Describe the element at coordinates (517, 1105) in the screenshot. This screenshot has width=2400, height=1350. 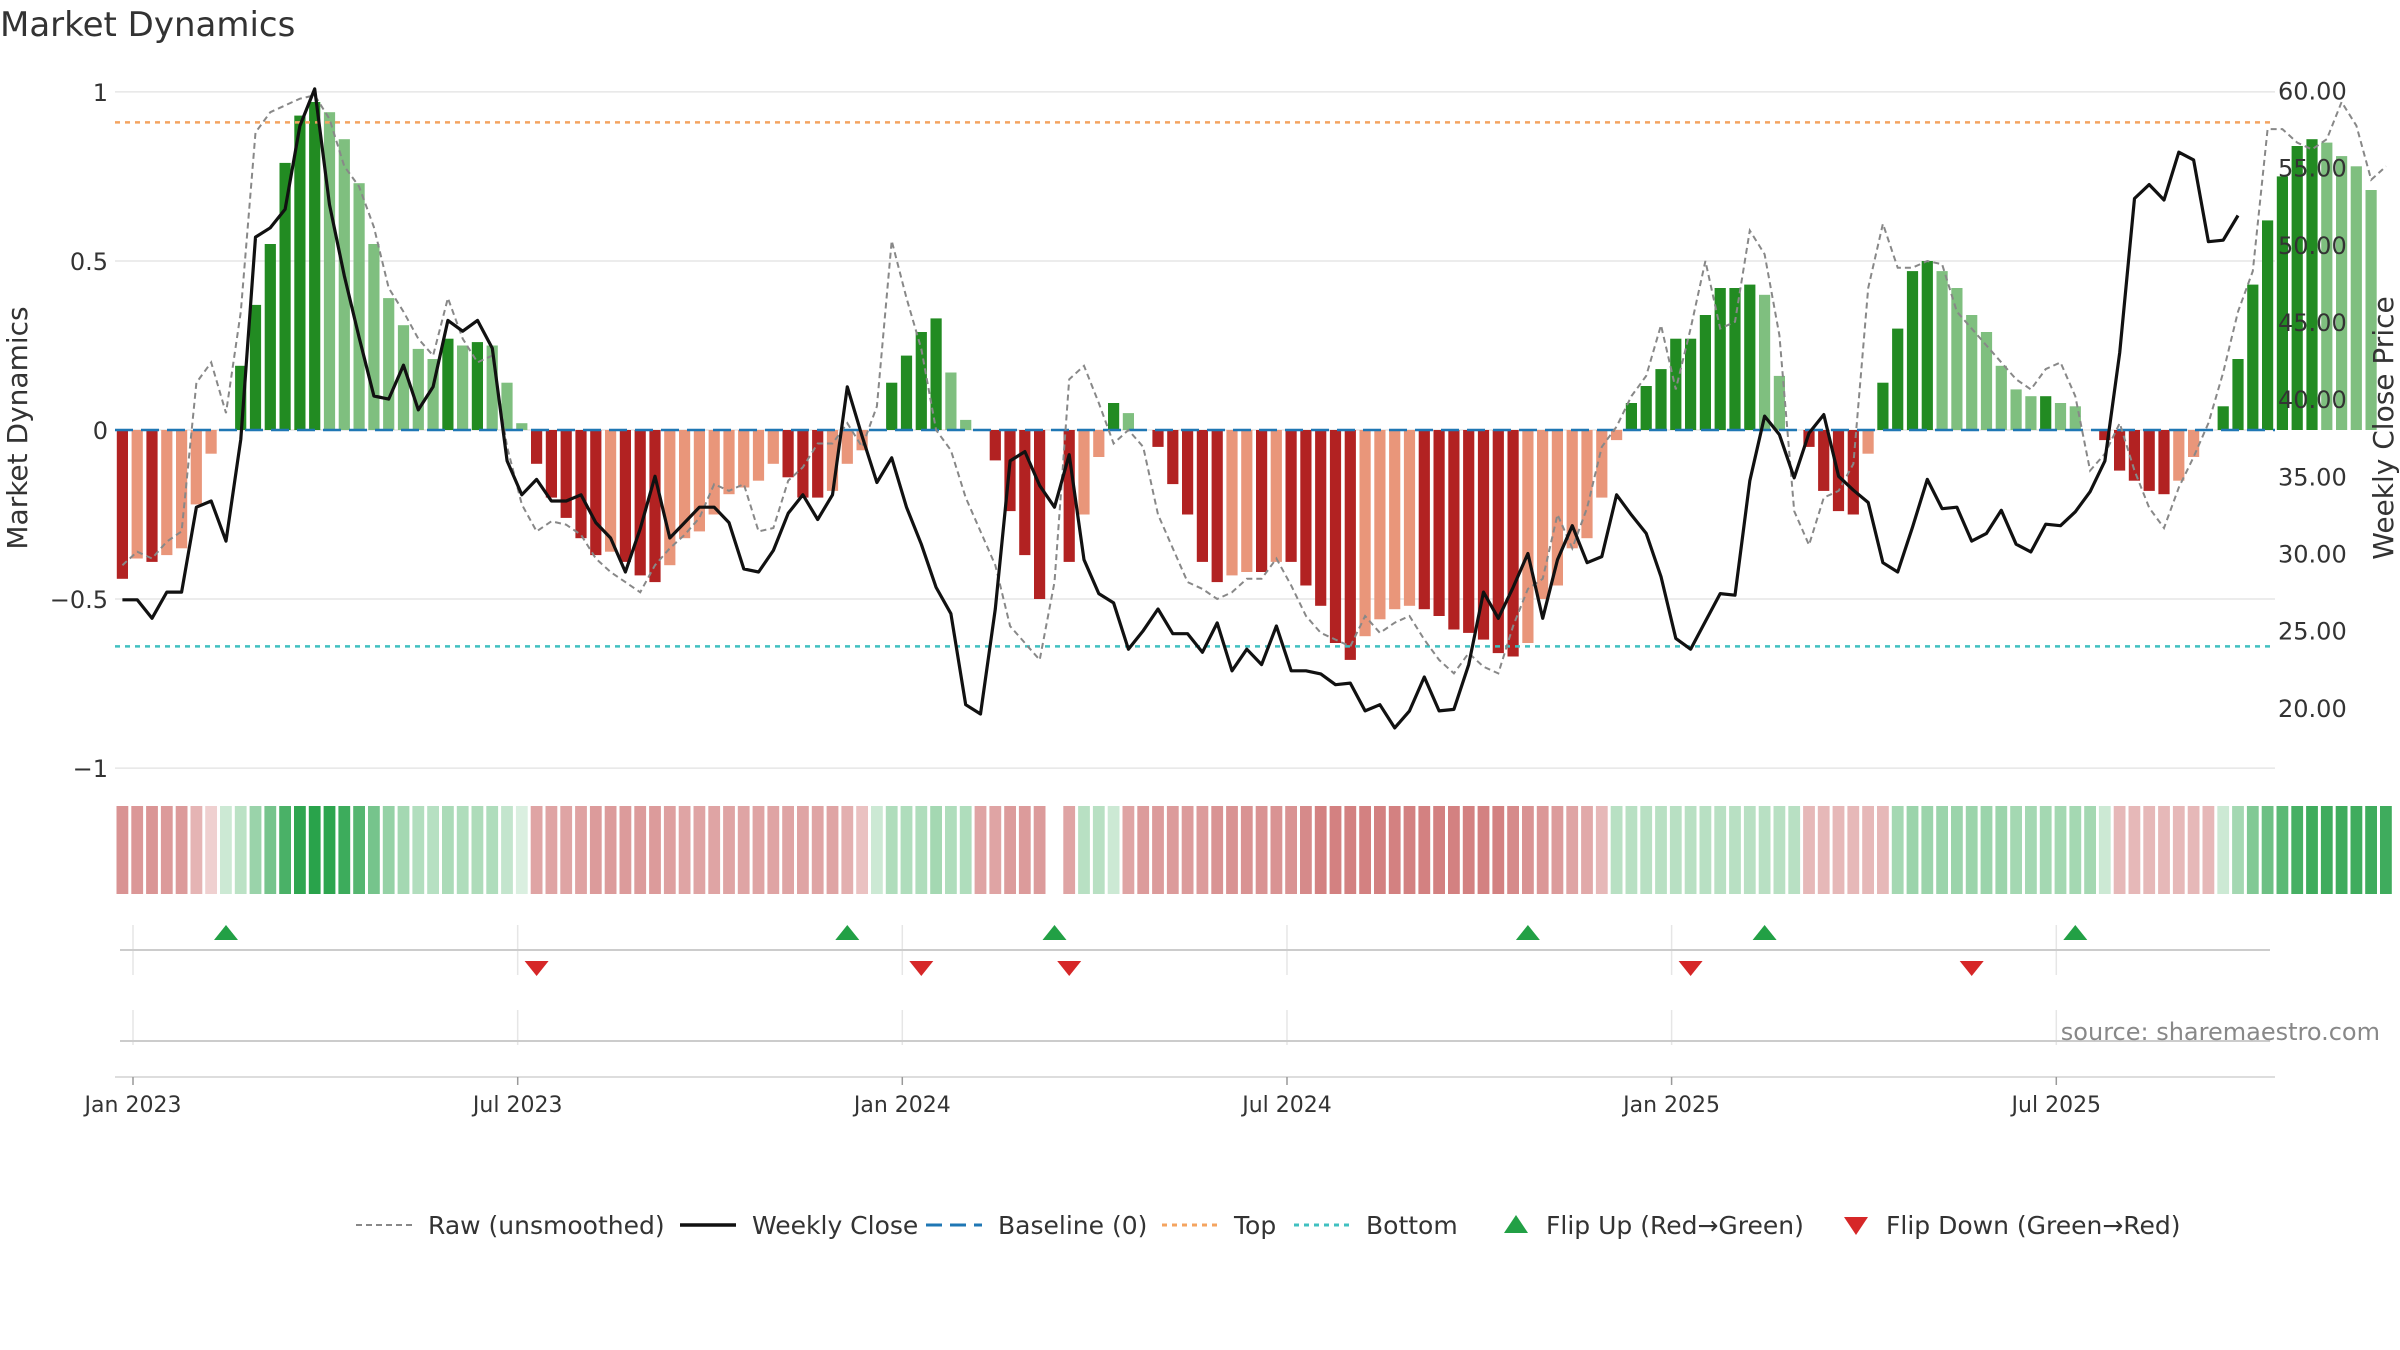
I see `x-tick-label: Jul 2023` at that location.